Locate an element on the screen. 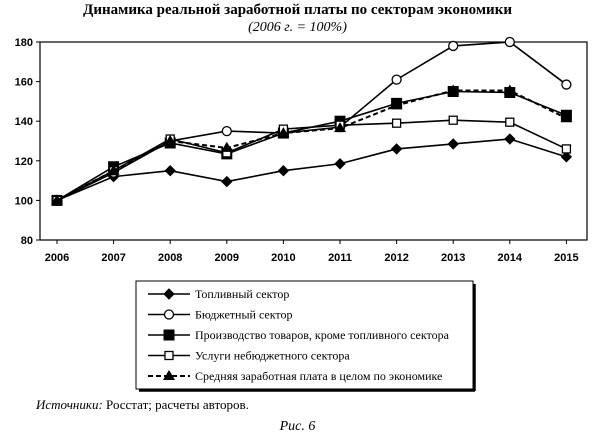 This screenshot has height=441, width=595. source-note: Источники: Росстат; расчеты авторов. is located at coordinates (142, 405).